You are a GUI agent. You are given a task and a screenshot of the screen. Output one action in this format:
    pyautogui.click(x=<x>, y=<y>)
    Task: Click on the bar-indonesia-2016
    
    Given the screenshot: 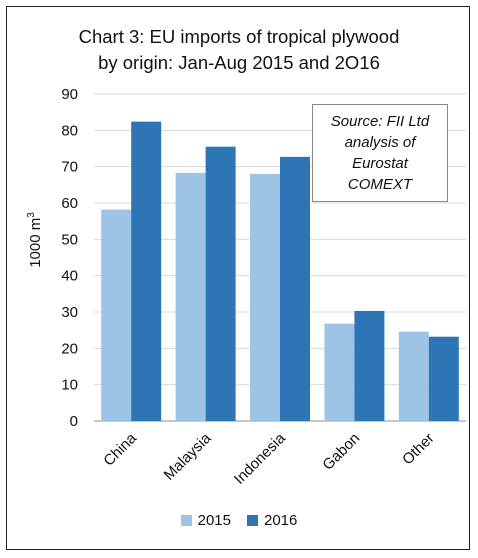 What is the action you would take?
    pyautogui.click(x=295, y=288)
    